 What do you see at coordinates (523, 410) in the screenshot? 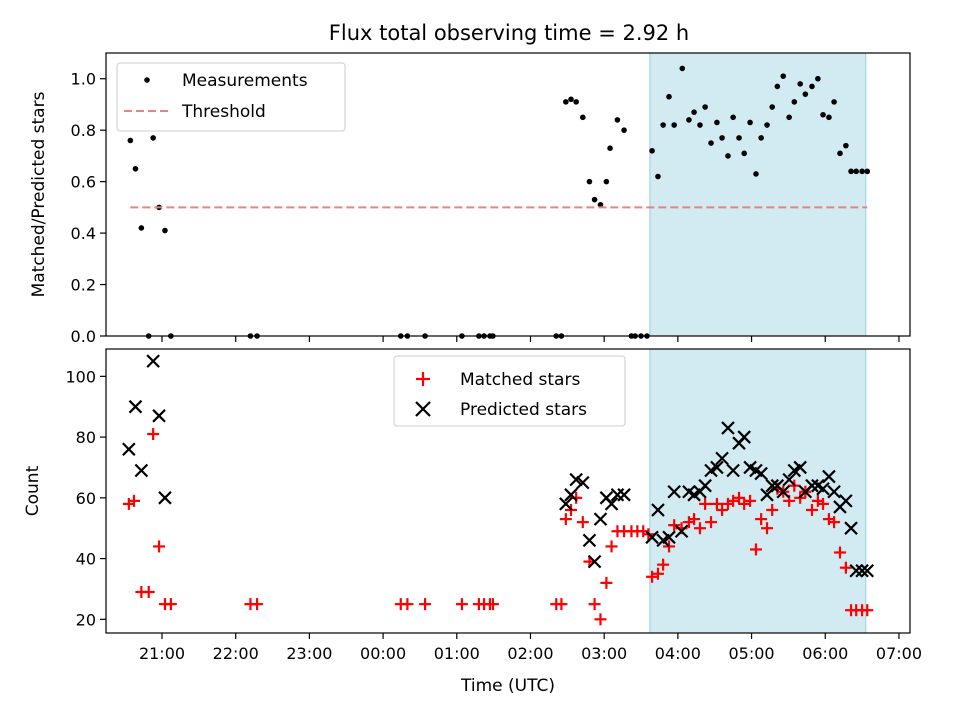
I see `predicted-stars-legend-label: Predicted stars` at bounding box center [523, 410].